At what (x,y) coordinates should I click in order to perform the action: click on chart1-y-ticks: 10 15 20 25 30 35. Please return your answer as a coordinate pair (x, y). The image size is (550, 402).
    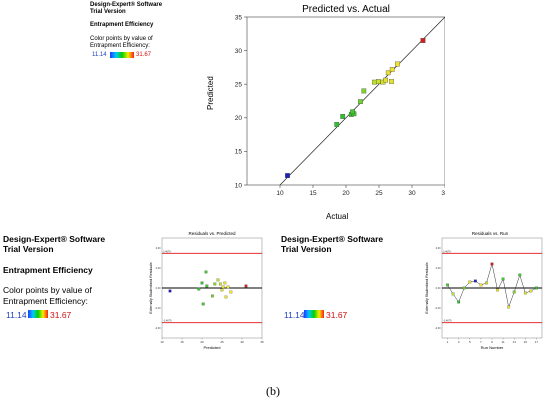
    Looking at the image, I should click on (241, 101).